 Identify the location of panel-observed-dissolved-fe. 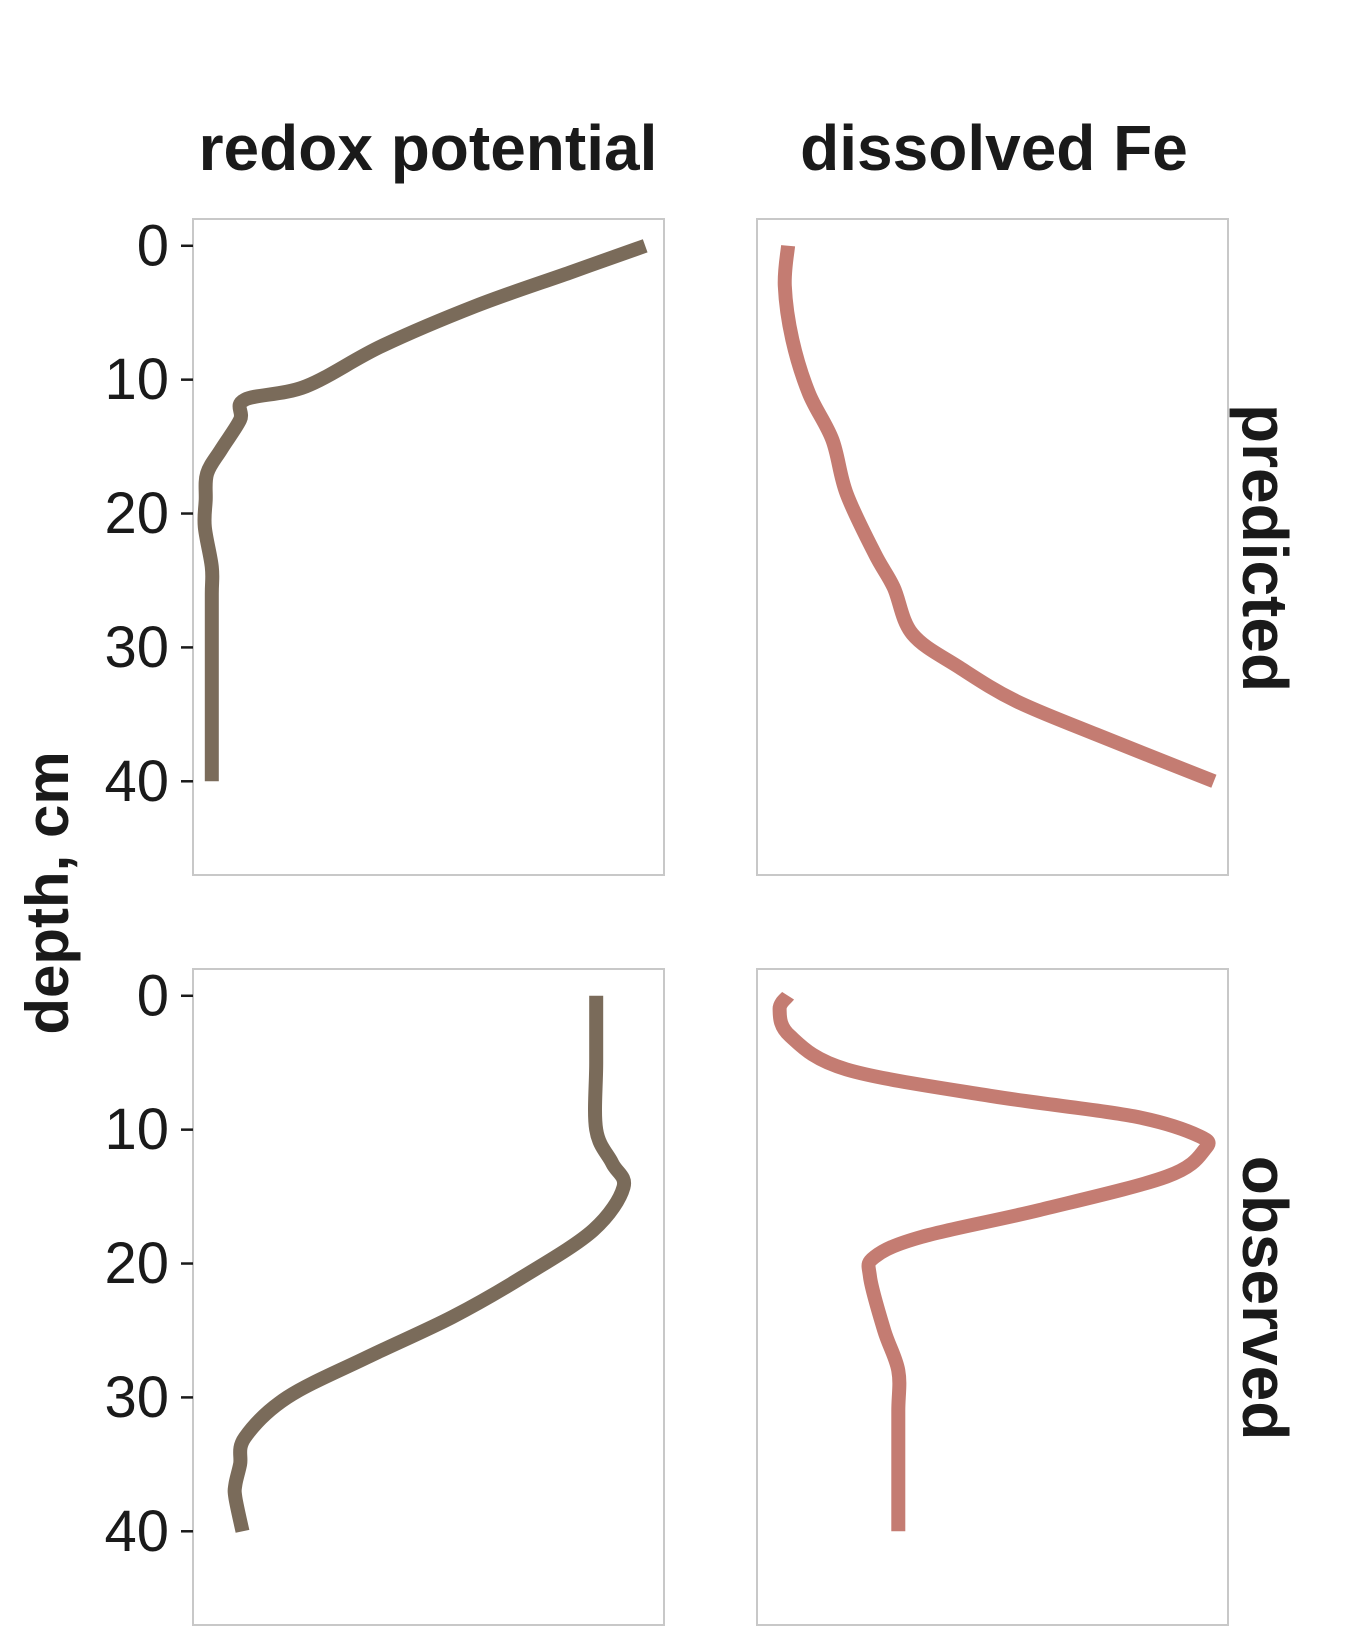
(992, 1297).